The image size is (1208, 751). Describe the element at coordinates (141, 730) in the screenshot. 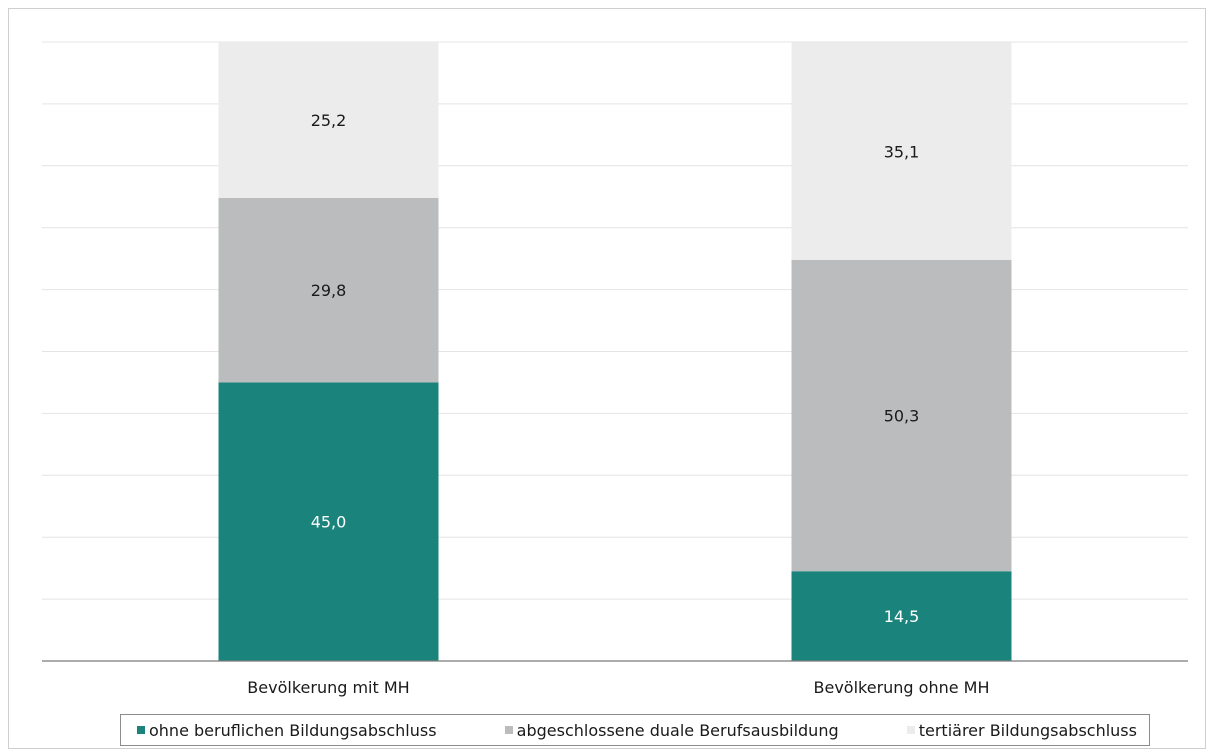

I see `legend-swatch-ohne-abschluss` at that location.